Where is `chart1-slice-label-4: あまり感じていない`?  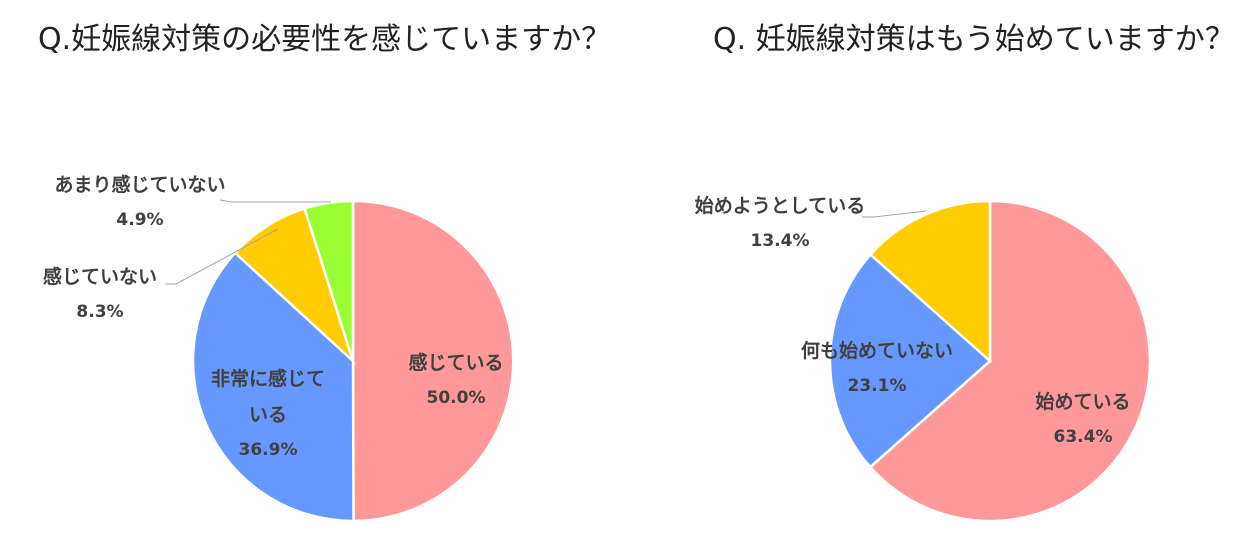
chart1-slice-label-4: あまり感じていない is located at coordinates (139, 184).